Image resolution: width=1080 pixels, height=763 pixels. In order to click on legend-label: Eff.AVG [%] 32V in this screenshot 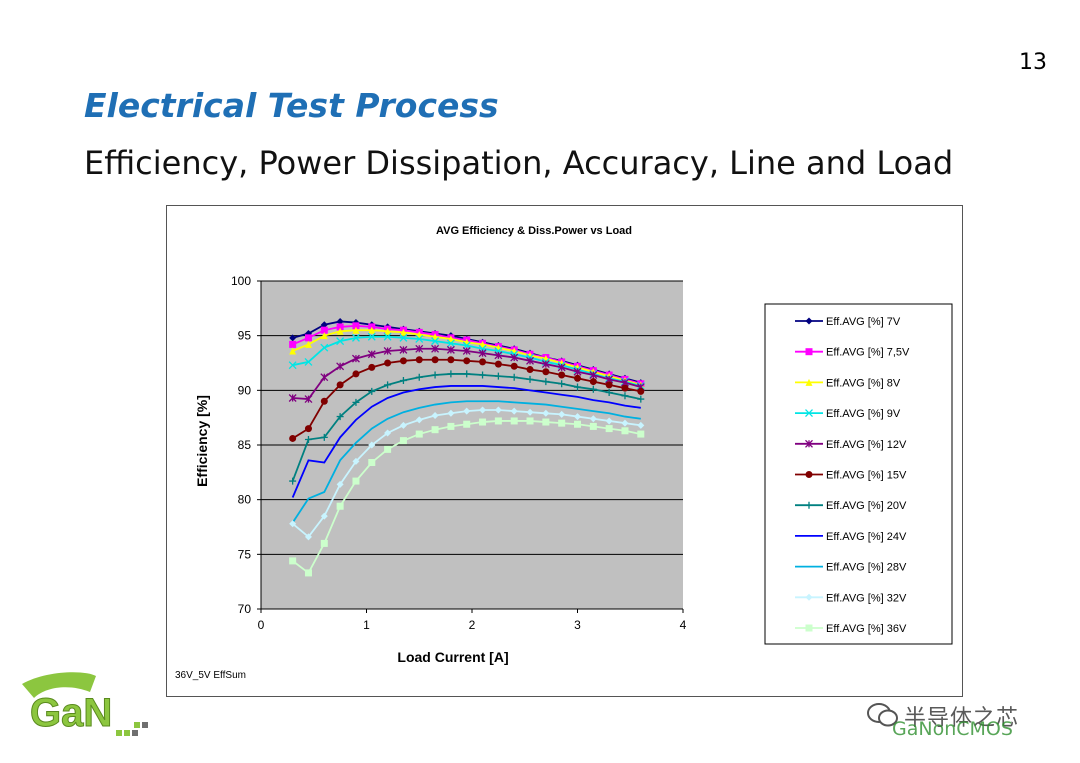, I will do `click(866, 598)`.